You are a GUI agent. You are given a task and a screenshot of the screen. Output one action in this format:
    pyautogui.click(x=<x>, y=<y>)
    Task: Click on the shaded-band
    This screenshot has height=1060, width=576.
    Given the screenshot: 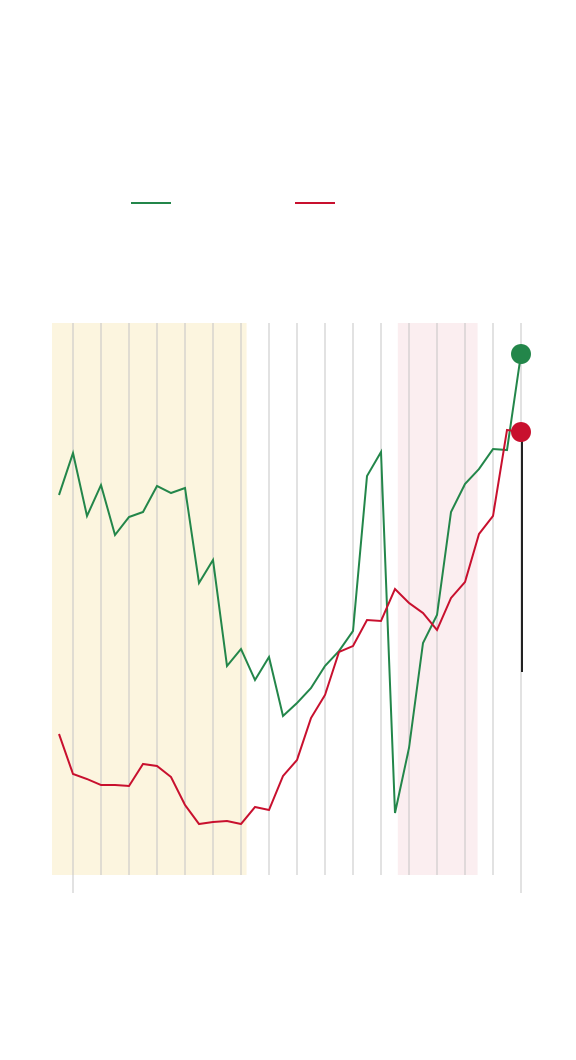 What is the action you would take?
    pyautogui.click(x=437, y=599)
    